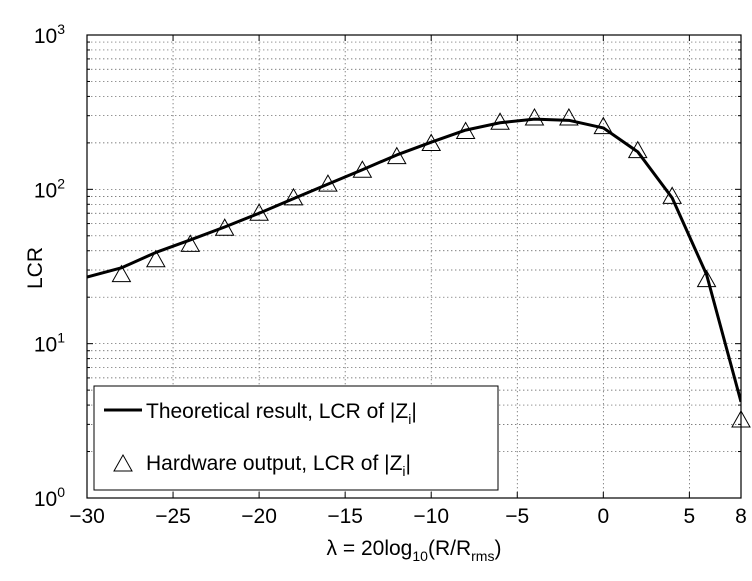 Image resolution: width=752 pixels, height=581 pixels. Describe the element at coordinates (49, 34) in the screenshot. I see `y-tick-label: 10³` at that location.